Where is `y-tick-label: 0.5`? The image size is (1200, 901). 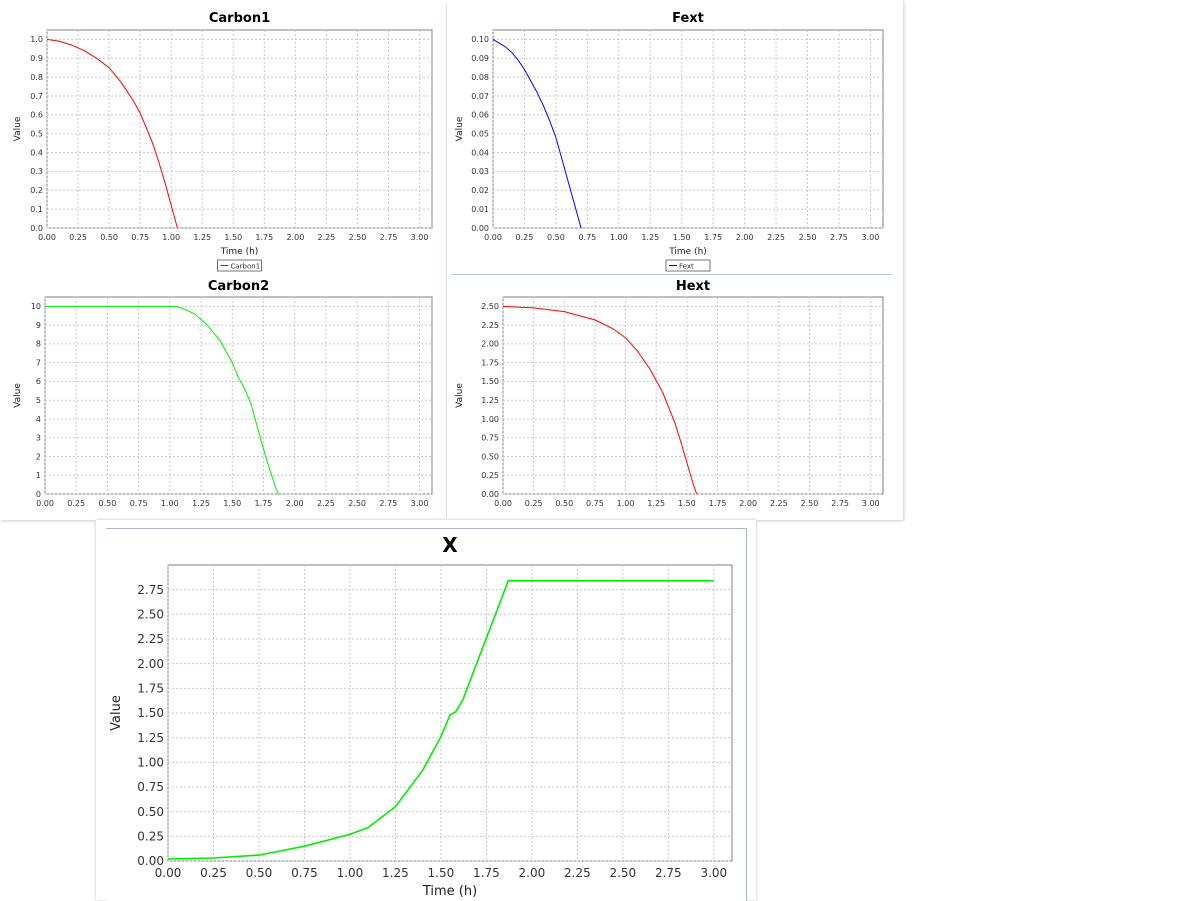
y-tick-label: 0.5 is located at coordinates (36, 134).